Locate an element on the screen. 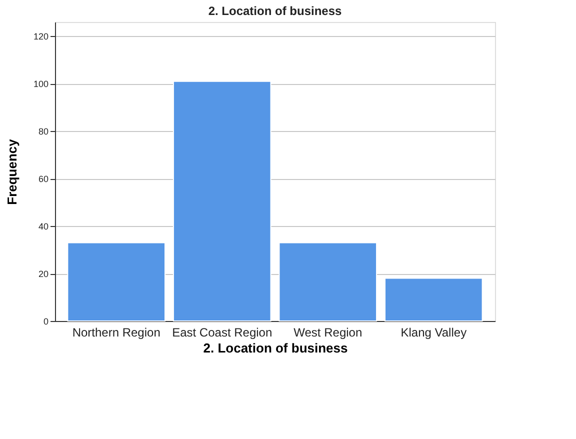 Image resolution: width=576 pixels, height=439 pixels. x-axis-title: 2. Location of business is located at coordinates (275, 348).